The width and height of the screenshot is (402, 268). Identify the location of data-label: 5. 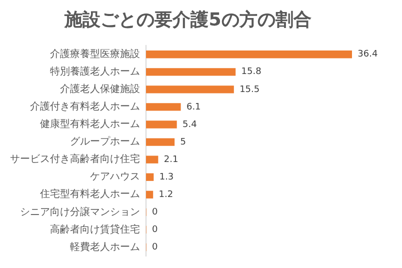
(183, 142).